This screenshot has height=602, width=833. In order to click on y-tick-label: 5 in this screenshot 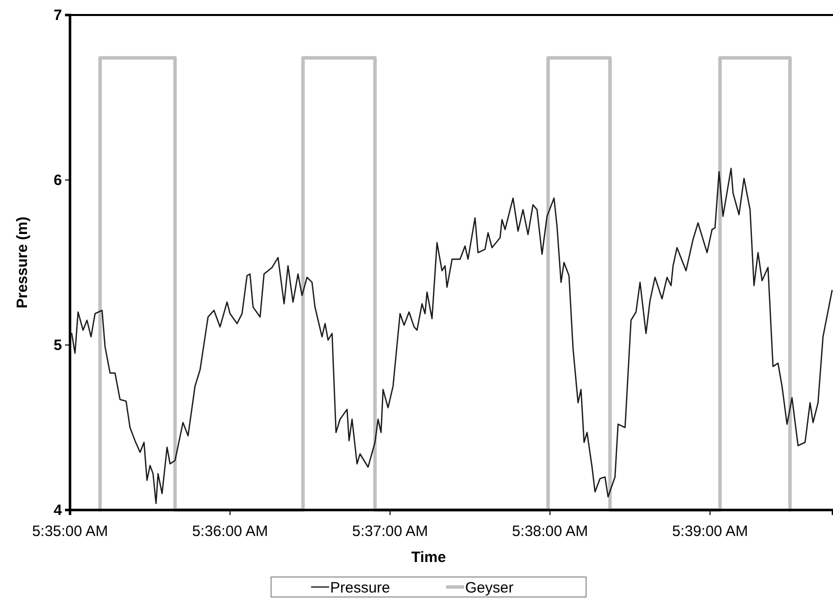, I will do `click(58, 345)`.